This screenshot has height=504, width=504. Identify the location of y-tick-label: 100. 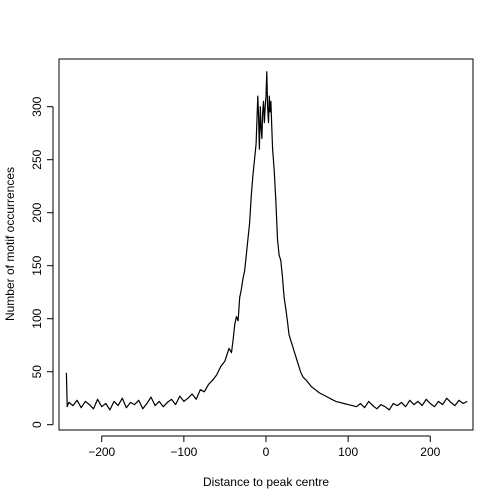
(37, 318).